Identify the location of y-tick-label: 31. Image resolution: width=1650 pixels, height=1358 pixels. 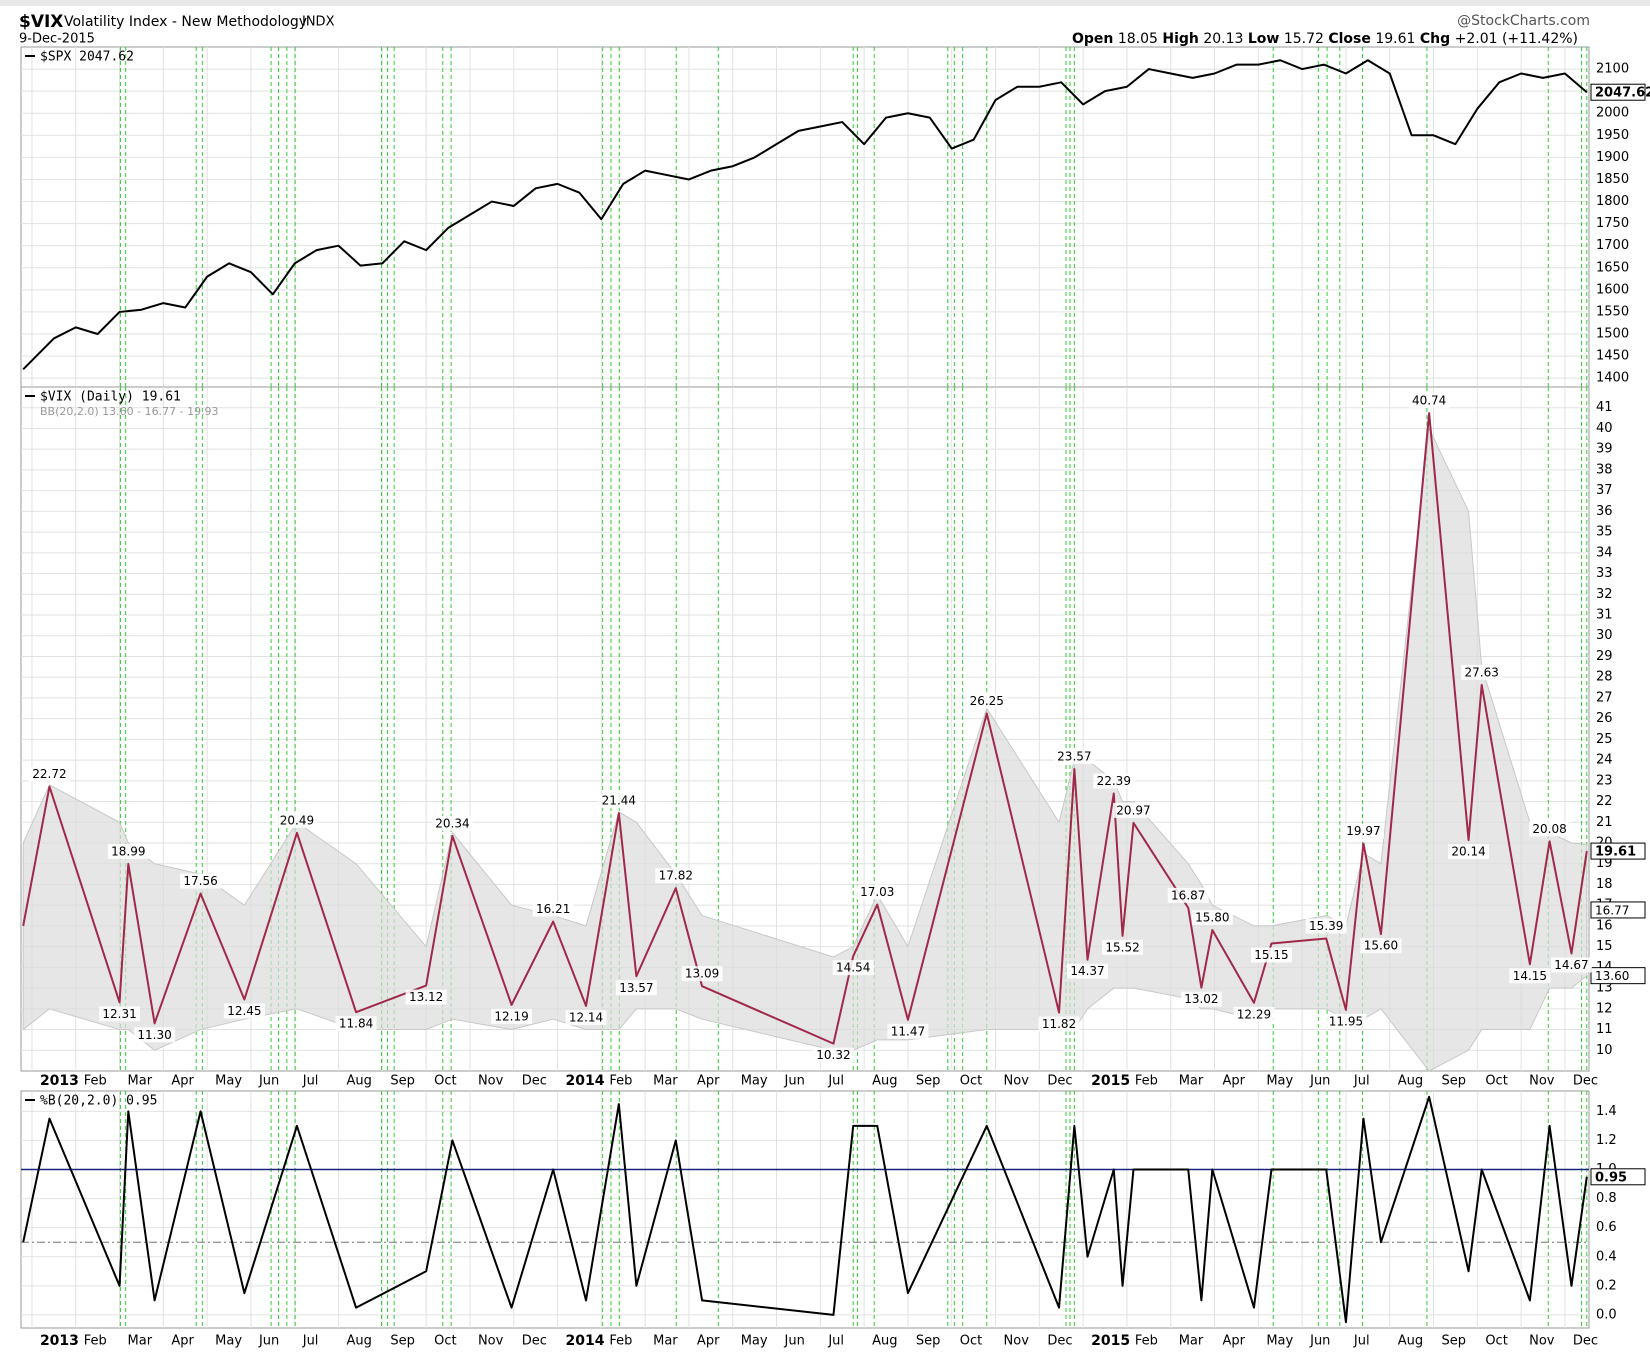
(1604, 615).